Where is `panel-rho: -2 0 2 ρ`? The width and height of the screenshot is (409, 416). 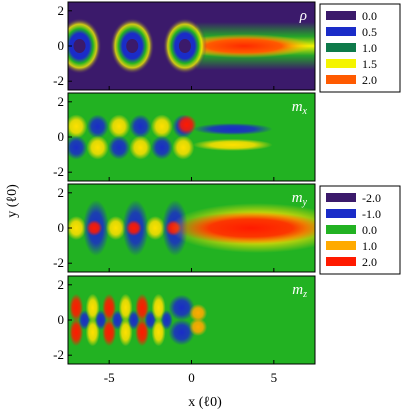
panel-rho: -2 0 2 ρ is located at coordinates (184, 46).